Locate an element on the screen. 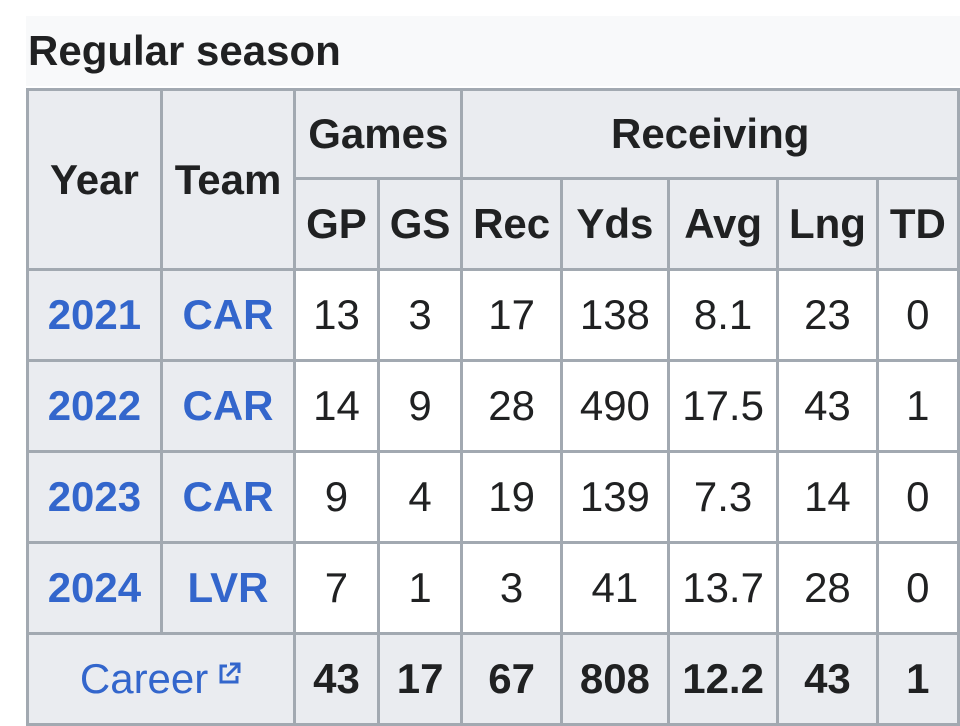 This screenshot has width=960, height=726. stat-td: 1 is located at coordinates (917, 406).